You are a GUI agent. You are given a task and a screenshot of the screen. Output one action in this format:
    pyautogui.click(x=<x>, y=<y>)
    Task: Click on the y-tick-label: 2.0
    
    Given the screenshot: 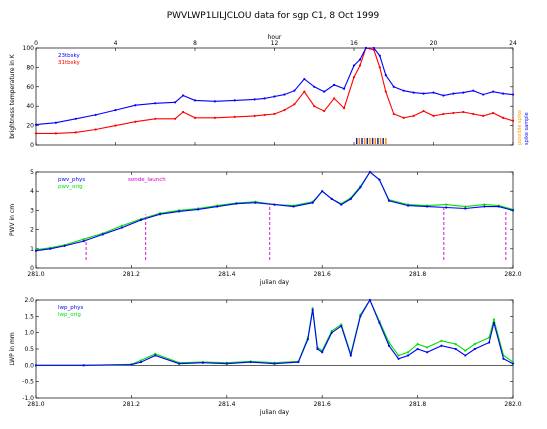 What is the action you would take?
    pyautogui.click(x=29, y=300)
    